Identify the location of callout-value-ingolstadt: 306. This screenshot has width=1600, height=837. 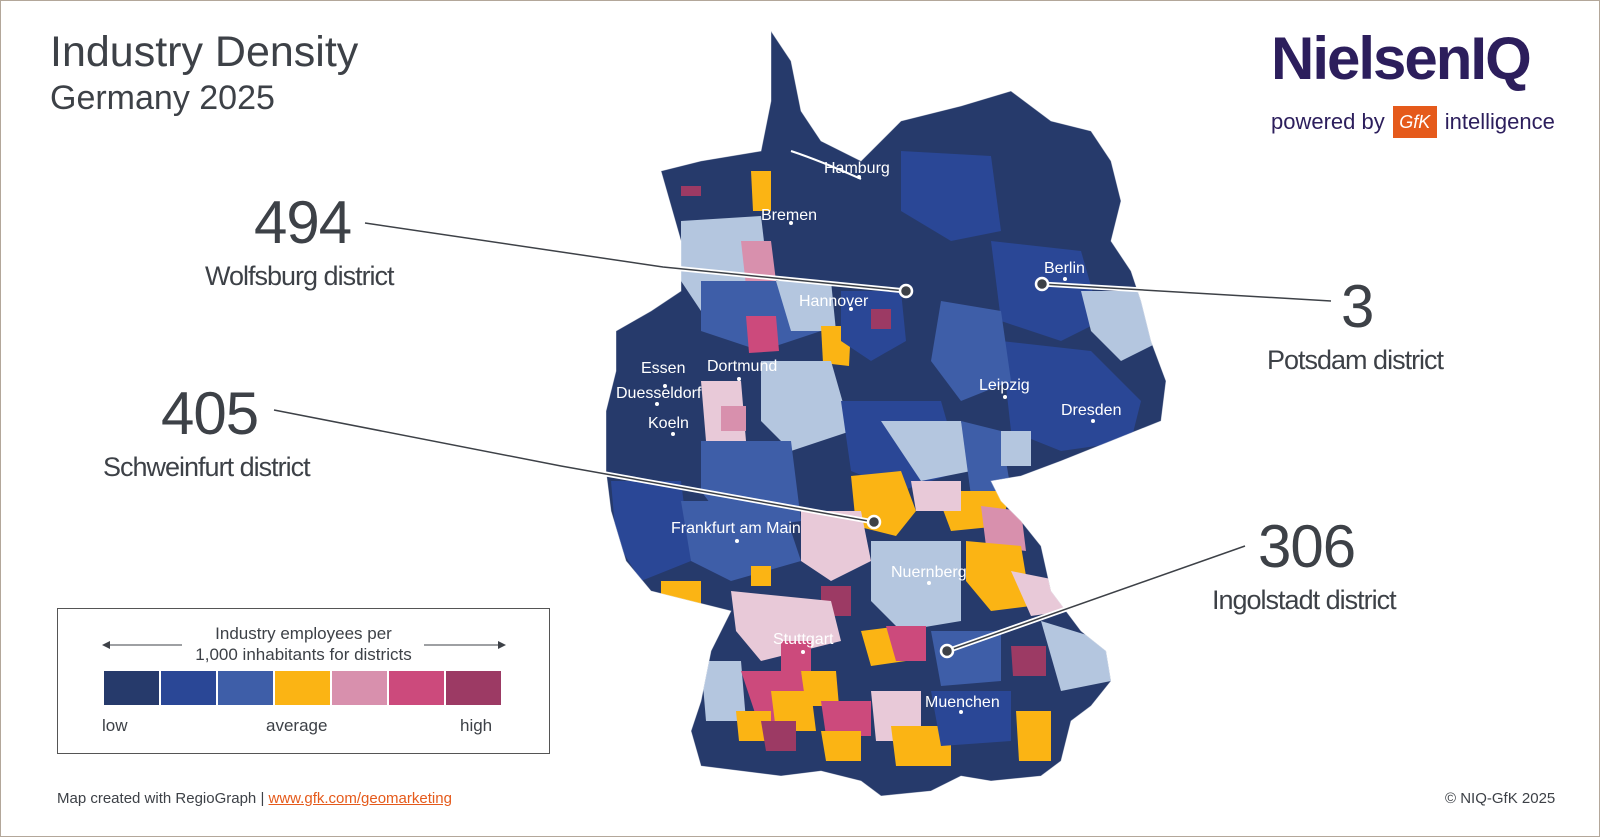
(1307, 546).